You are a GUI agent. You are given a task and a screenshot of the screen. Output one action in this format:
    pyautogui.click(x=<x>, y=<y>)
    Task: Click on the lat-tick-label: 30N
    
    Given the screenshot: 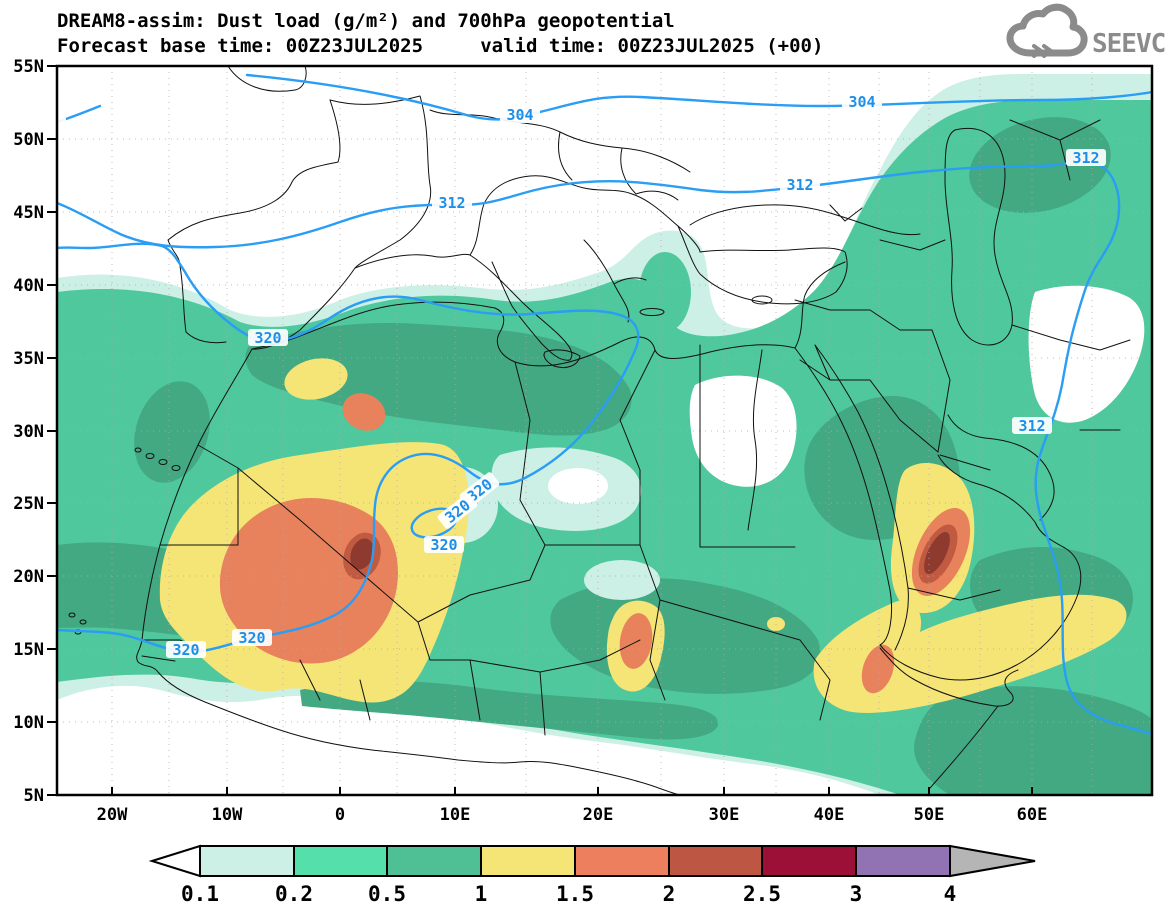 What is the action you would take?
    pyautogui.click(x=28, y=432)
    